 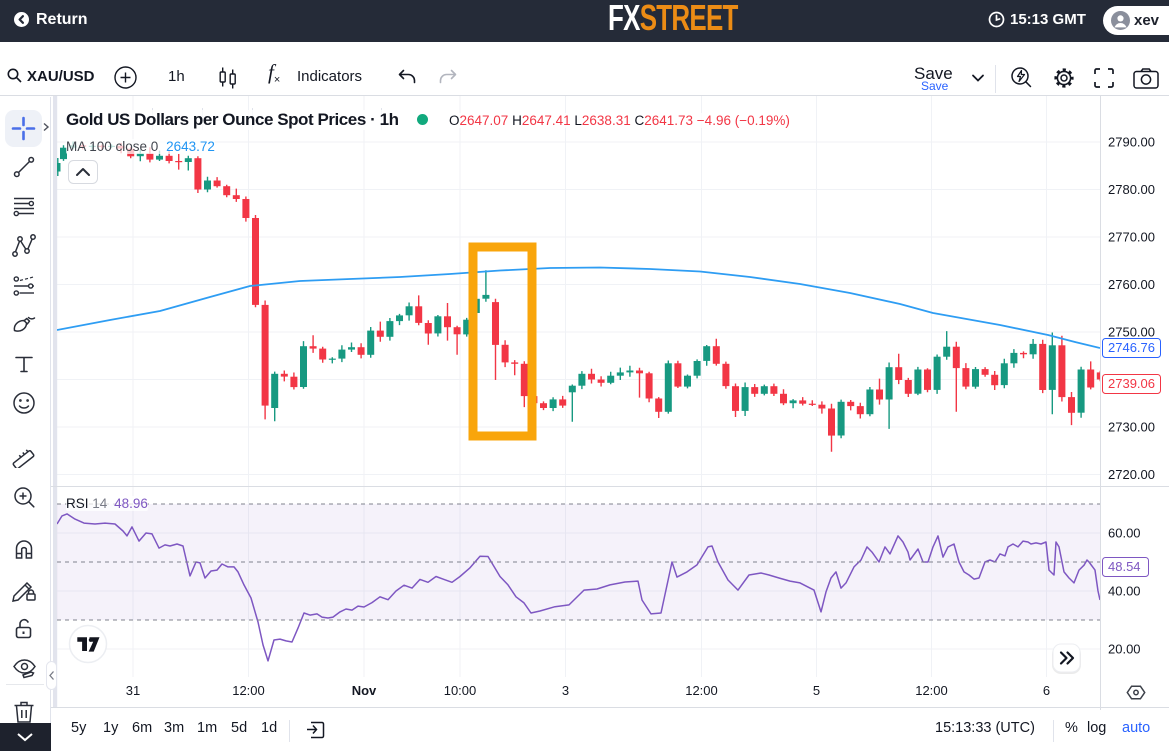 What do you see at coordinates (1124, 566) in the screenshot?
I see `svg-text: 48.54` at bounding box center [1124, 566].